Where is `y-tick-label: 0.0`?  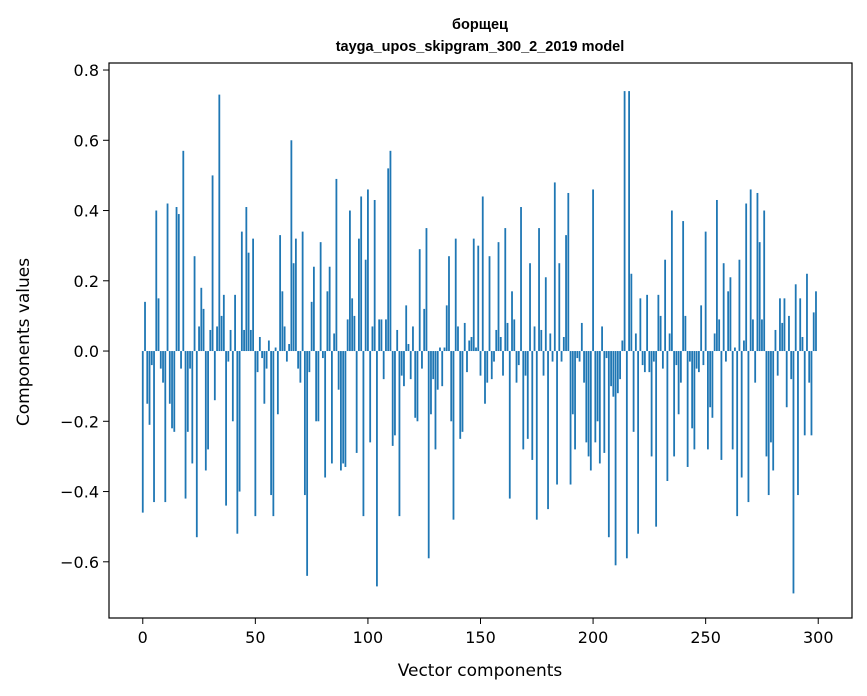 y-tick-label: 0.0 is located at coordinates (86, 351).